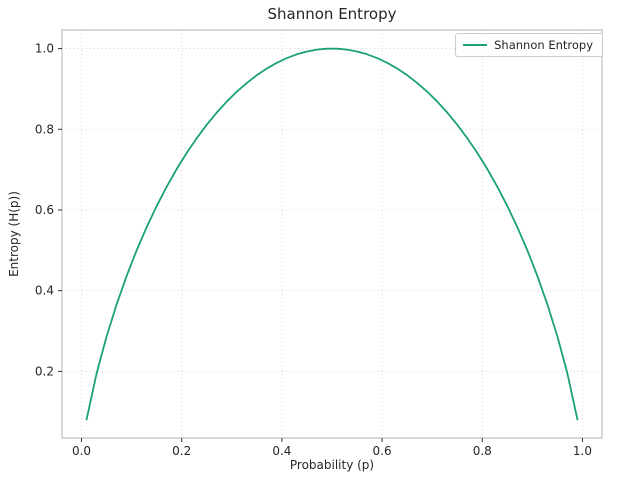  Describe the element at coordinates (332, 465) in the screenshot. I see `x-axis-label: Probability (p)` at that location.